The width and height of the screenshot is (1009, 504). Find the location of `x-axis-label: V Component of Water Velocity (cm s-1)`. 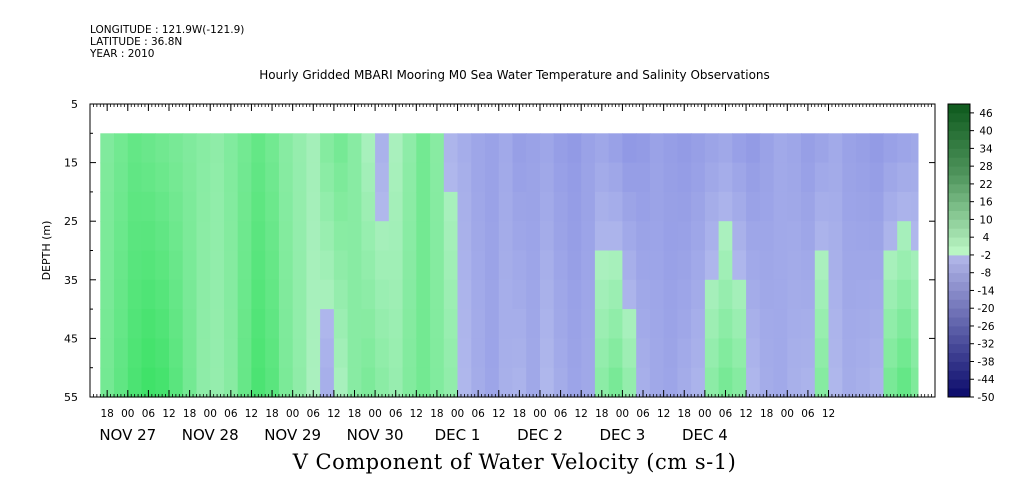

x-axis-label: V Component of Water Velocity (cm s-1) is located at coordinates (514, 462).